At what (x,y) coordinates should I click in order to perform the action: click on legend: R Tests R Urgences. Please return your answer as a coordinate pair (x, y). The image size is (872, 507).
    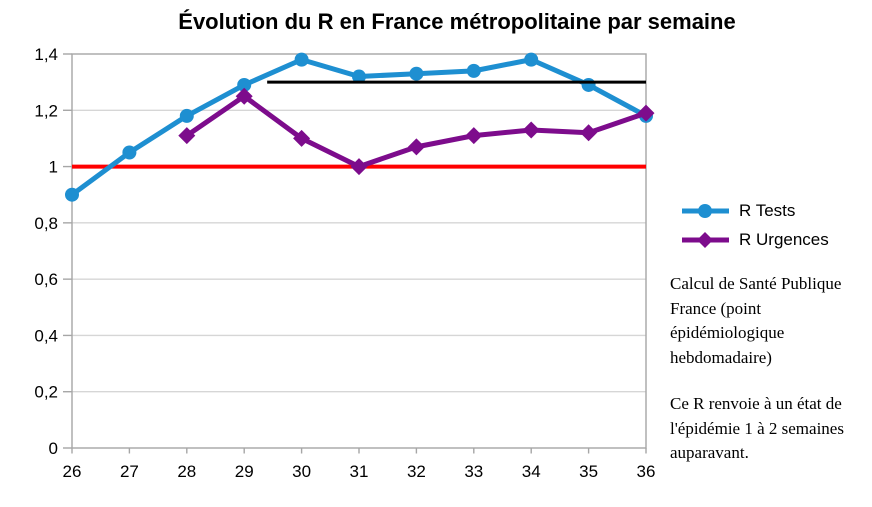
    Looking at the image, I should click on (755, 225).